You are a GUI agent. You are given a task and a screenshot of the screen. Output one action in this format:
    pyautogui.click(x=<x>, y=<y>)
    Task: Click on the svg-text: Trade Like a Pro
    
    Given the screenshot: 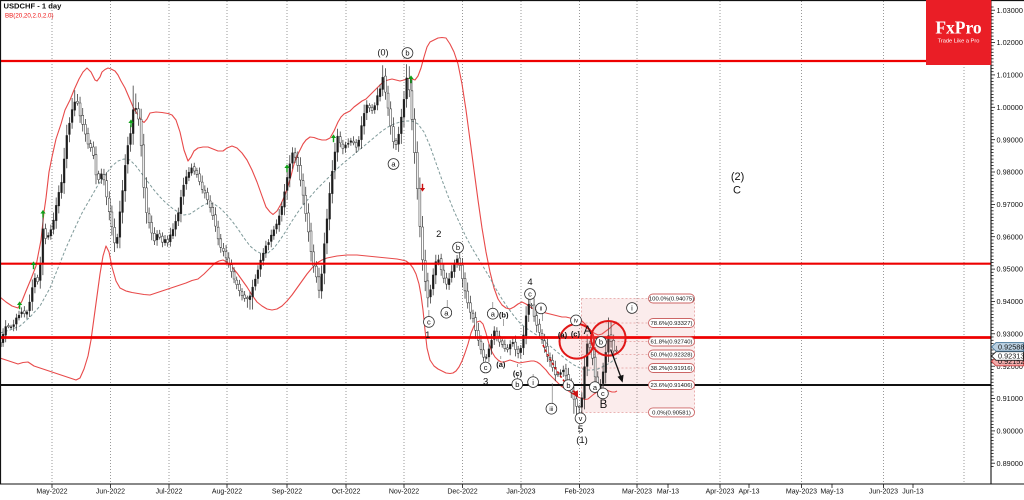 What is the action you would take?
    pyautogui.click(x=959, y=42)
    